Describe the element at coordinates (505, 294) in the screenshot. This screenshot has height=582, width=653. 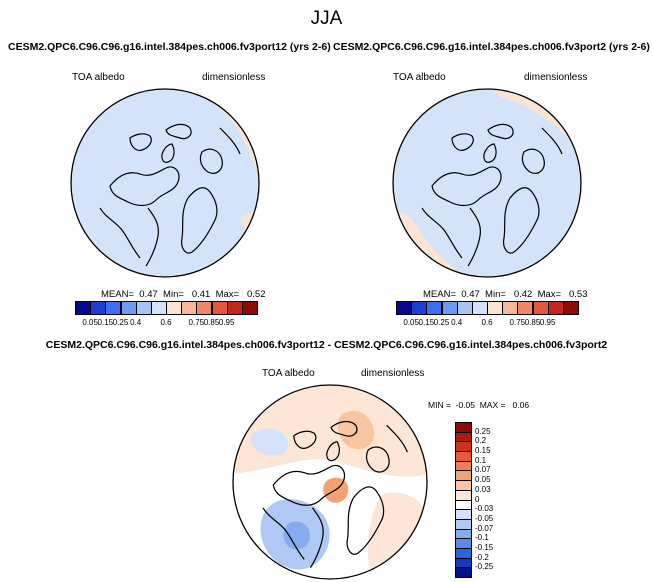
I see `panel2-stats: MEAN= 0.47 Min= 0.42 Max= 0.53` at that location.